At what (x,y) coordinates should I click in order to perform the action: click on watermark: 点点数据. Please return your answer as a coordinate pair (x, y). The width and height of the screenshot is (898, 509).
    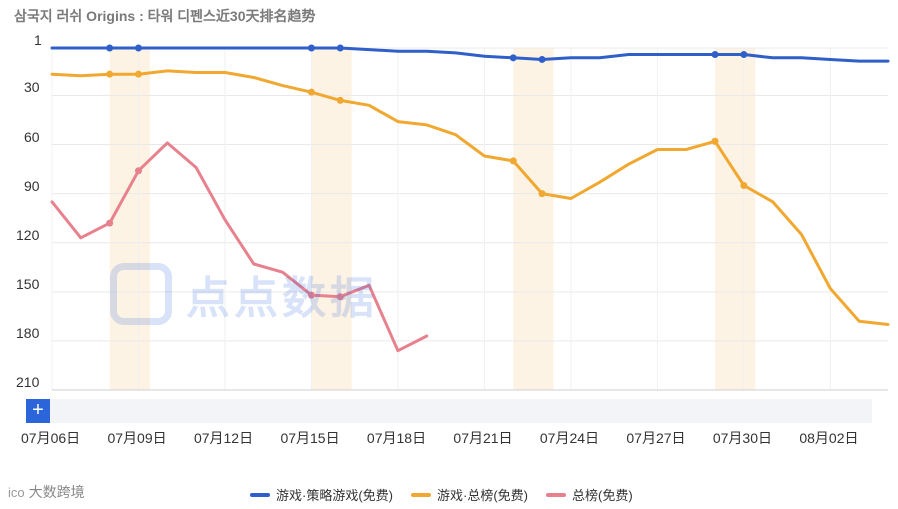
    Looking at the image, I should click on (244, 294).